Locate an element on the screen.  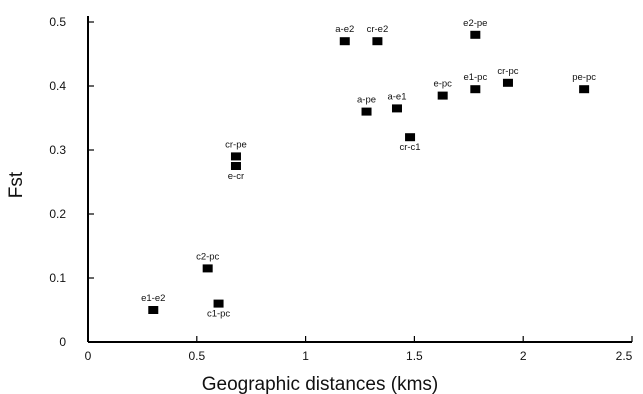
x-tick-label: 1 is located at coordinates (305, 356).